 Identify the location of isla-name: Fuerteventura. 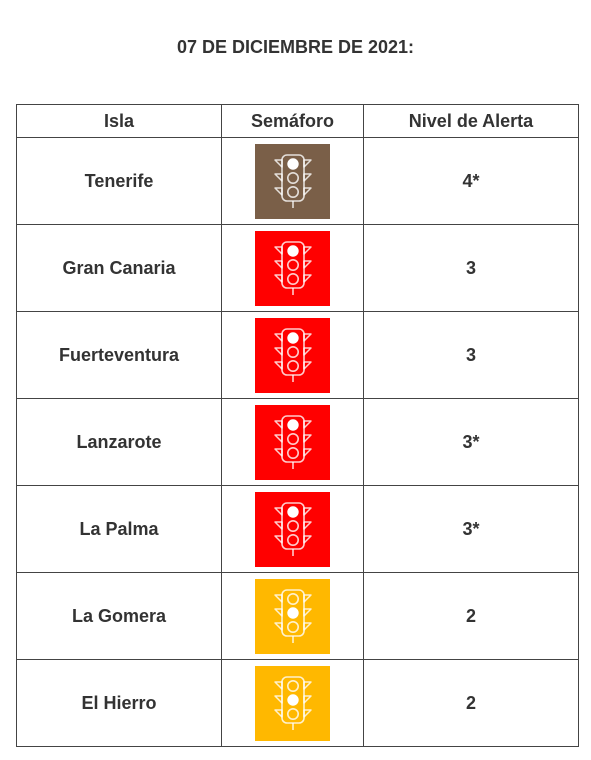
(119, 354).